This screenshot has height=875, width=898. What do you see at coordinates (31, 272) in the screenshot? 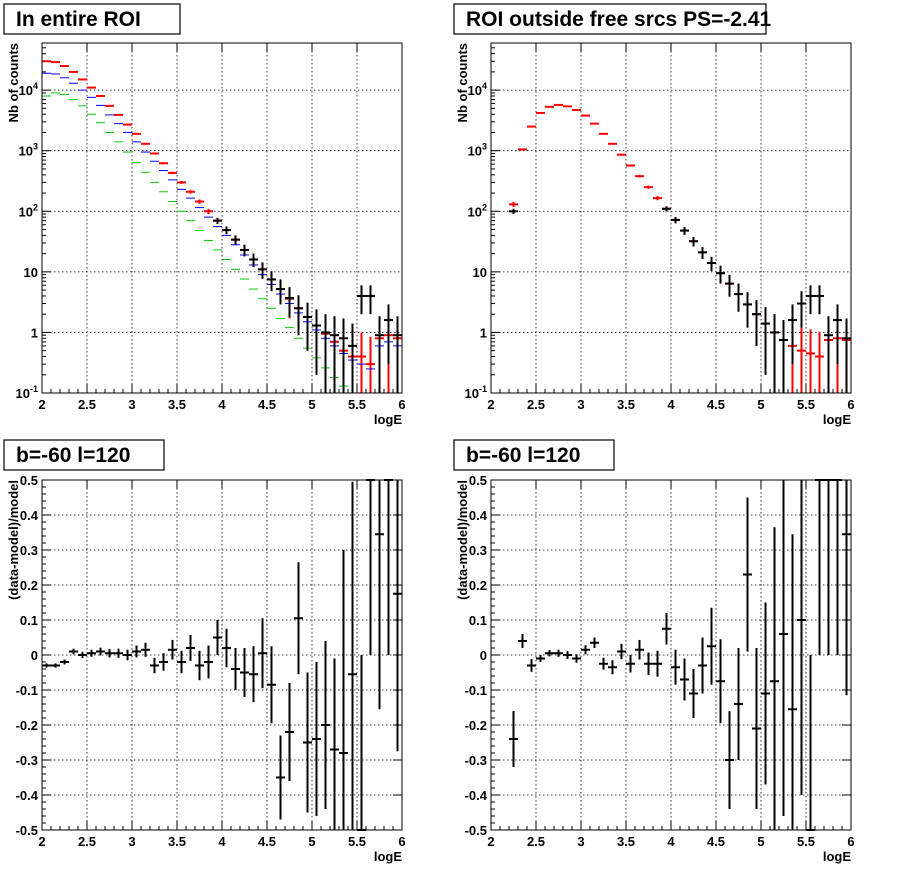
I see `y-tick-label: 10` at bounding box center [31, 272].